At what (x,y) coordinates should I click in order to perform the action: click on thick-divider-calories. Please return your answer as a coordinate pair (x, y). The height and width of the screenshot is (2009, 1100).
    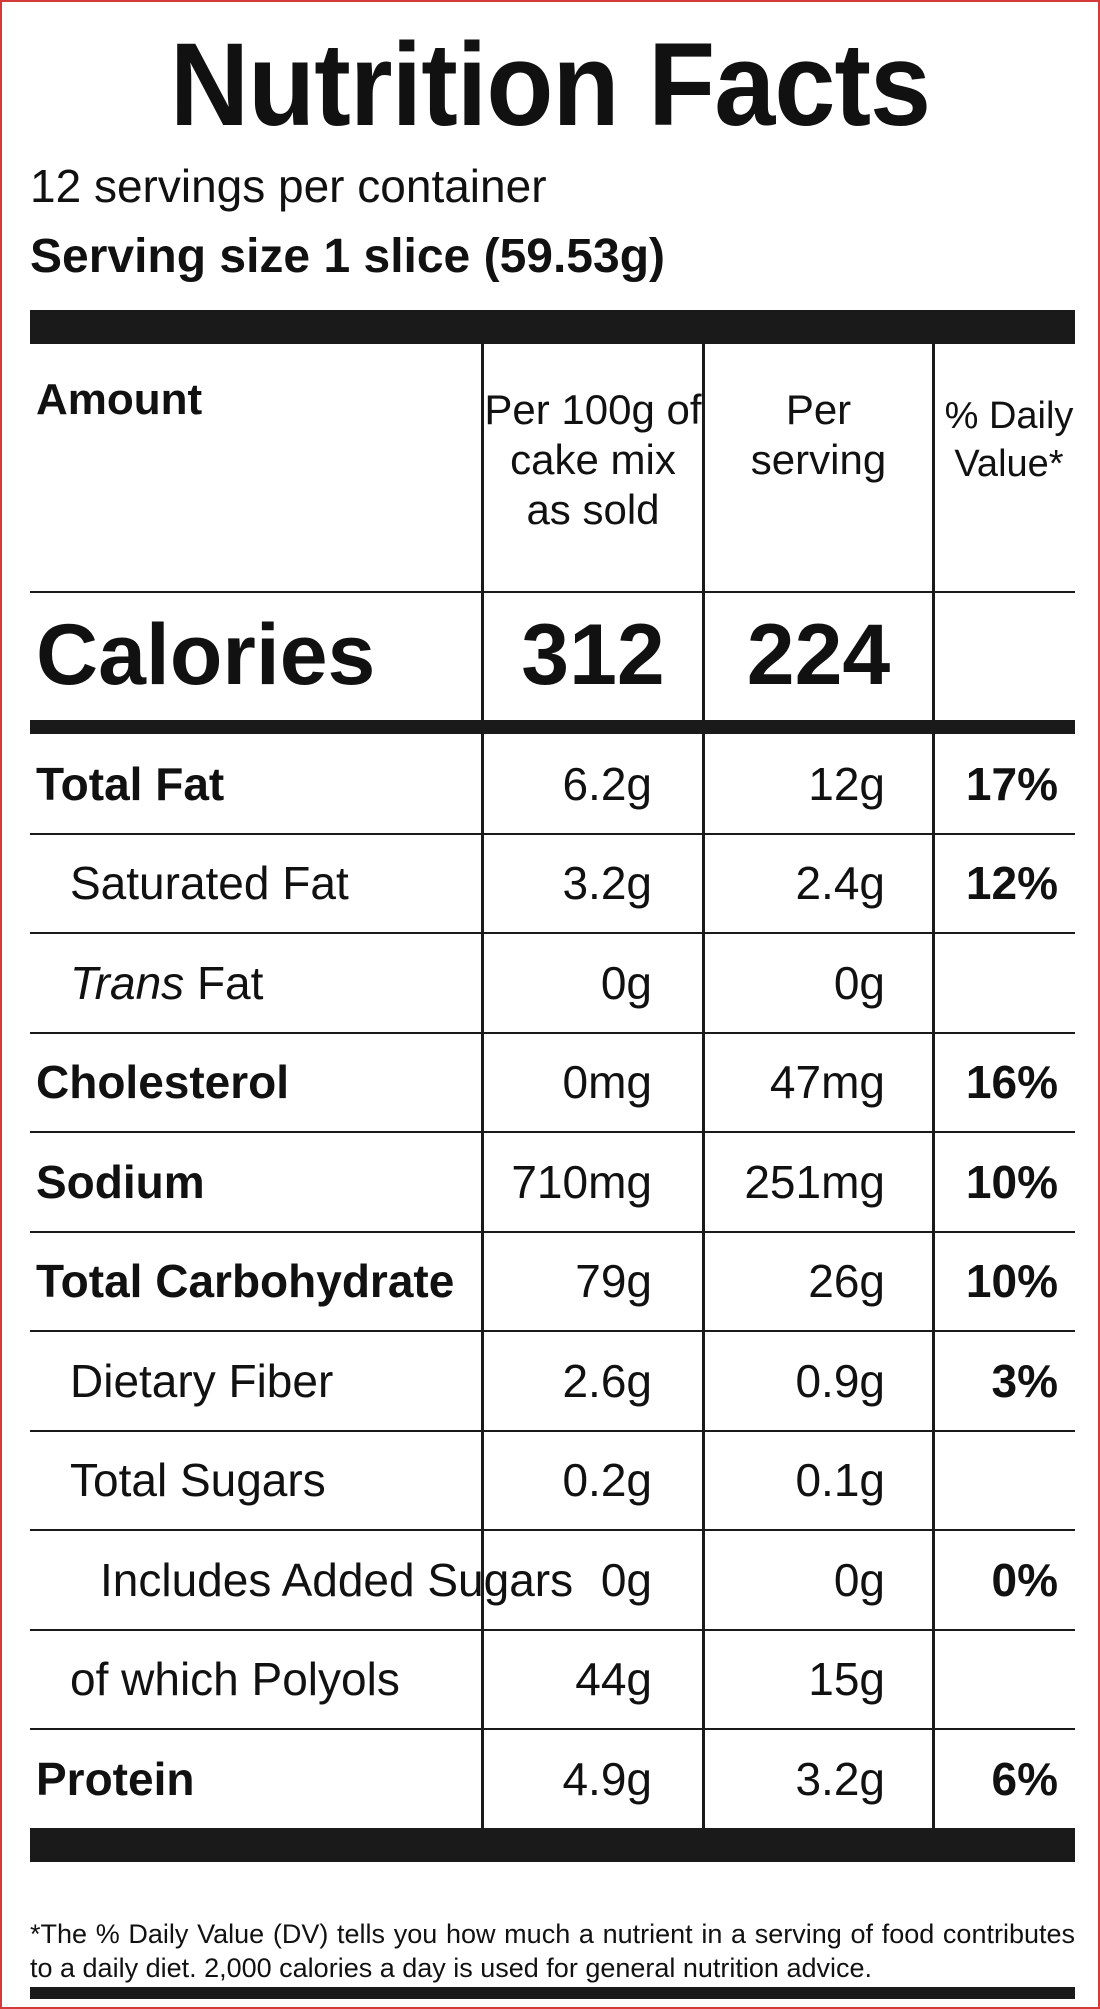
    Looking at the image, I should click on (552, 727).